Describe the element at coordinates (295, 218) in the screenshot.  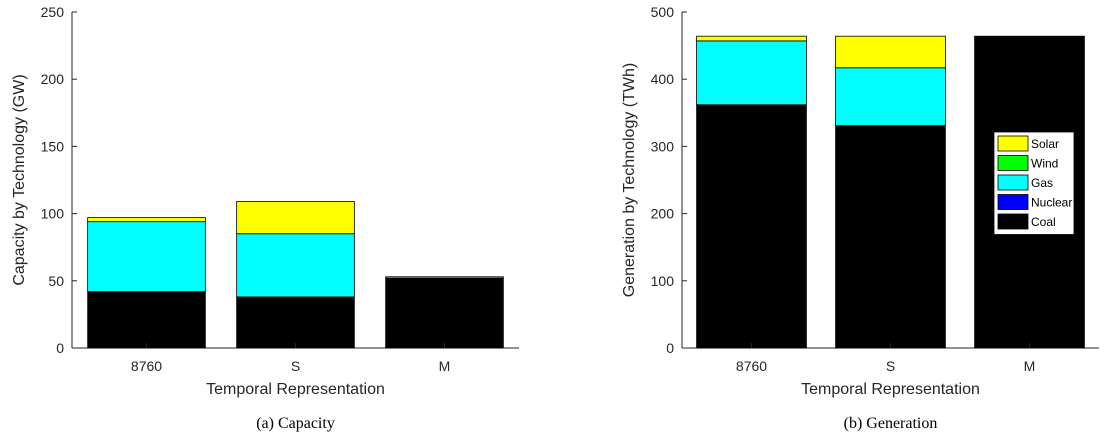
I see `capacity-bar-solar-s` at that location.